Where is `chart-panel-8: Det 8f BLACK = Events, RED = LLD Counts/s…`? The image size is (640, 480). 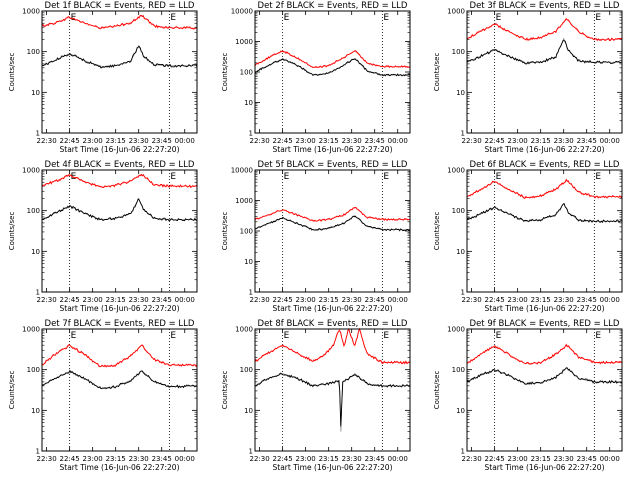
chart-panel-8: Det 8f BLACK = Events, RED = LLD Counts/s… is located at coordinates (316, 395).